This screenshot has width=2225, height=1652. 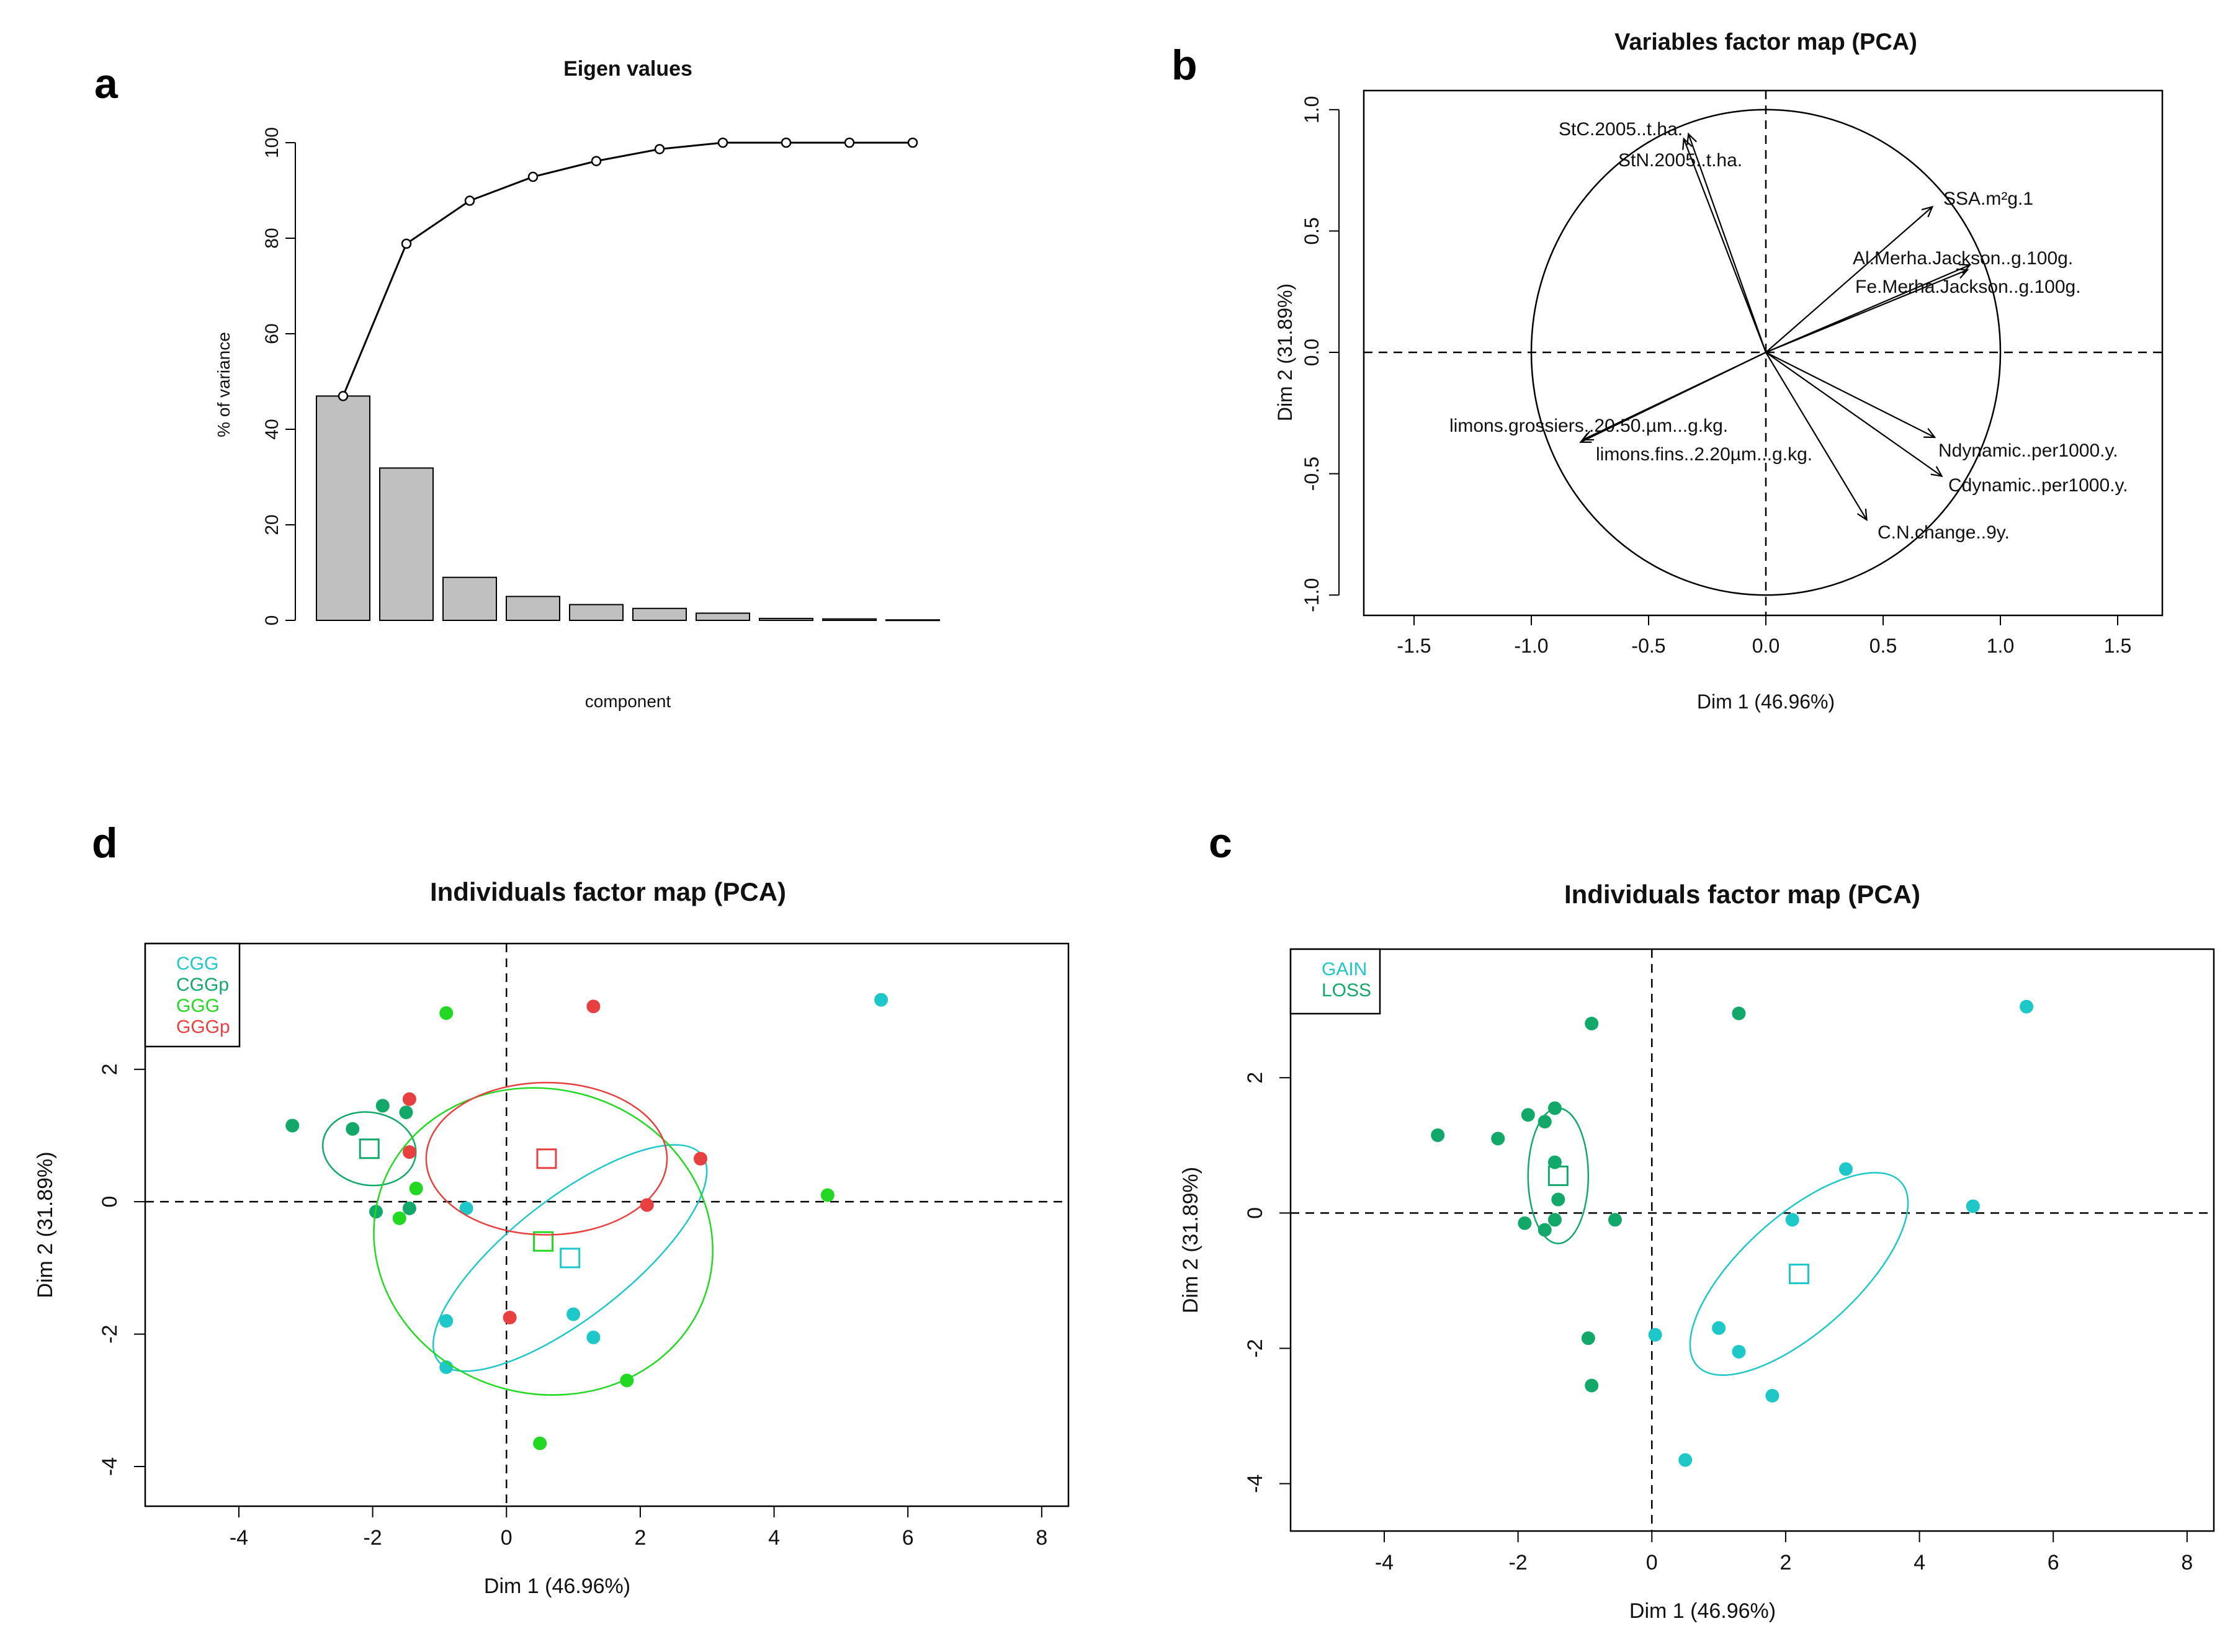 What do you see at coordinates (1648, 646) in the screenshot?
I see `x-tick-label: -0.5` at bounding box center [1648, 646].